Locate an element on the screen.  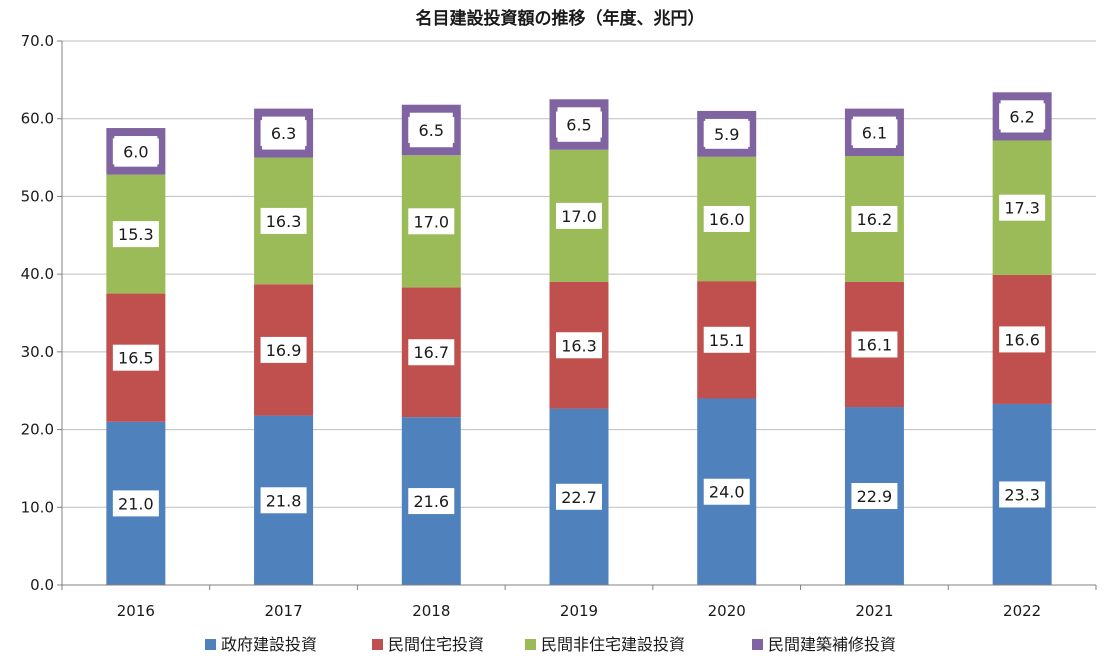
data-label: 22.7 is located at coordinates (579, 497).